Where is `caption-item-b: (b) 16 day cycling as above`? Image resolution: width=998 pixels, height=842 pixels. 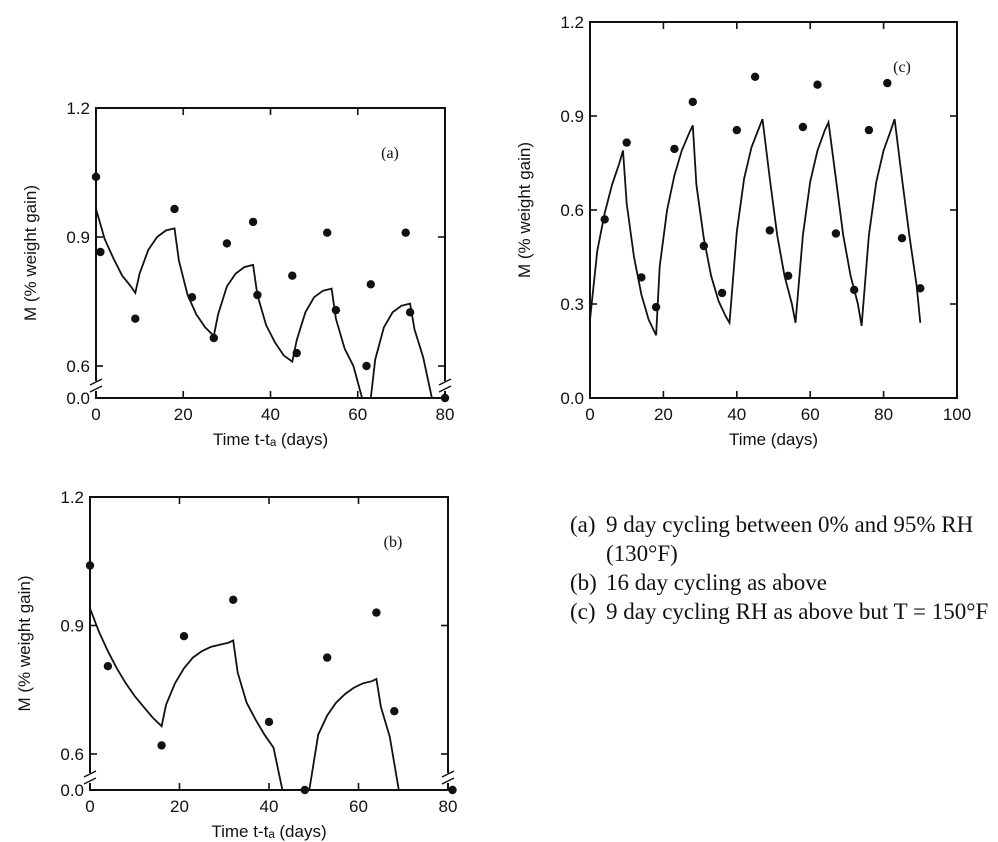
caption-item-b: (b) 16 day cycling as above is located at coordinates (782, 582).